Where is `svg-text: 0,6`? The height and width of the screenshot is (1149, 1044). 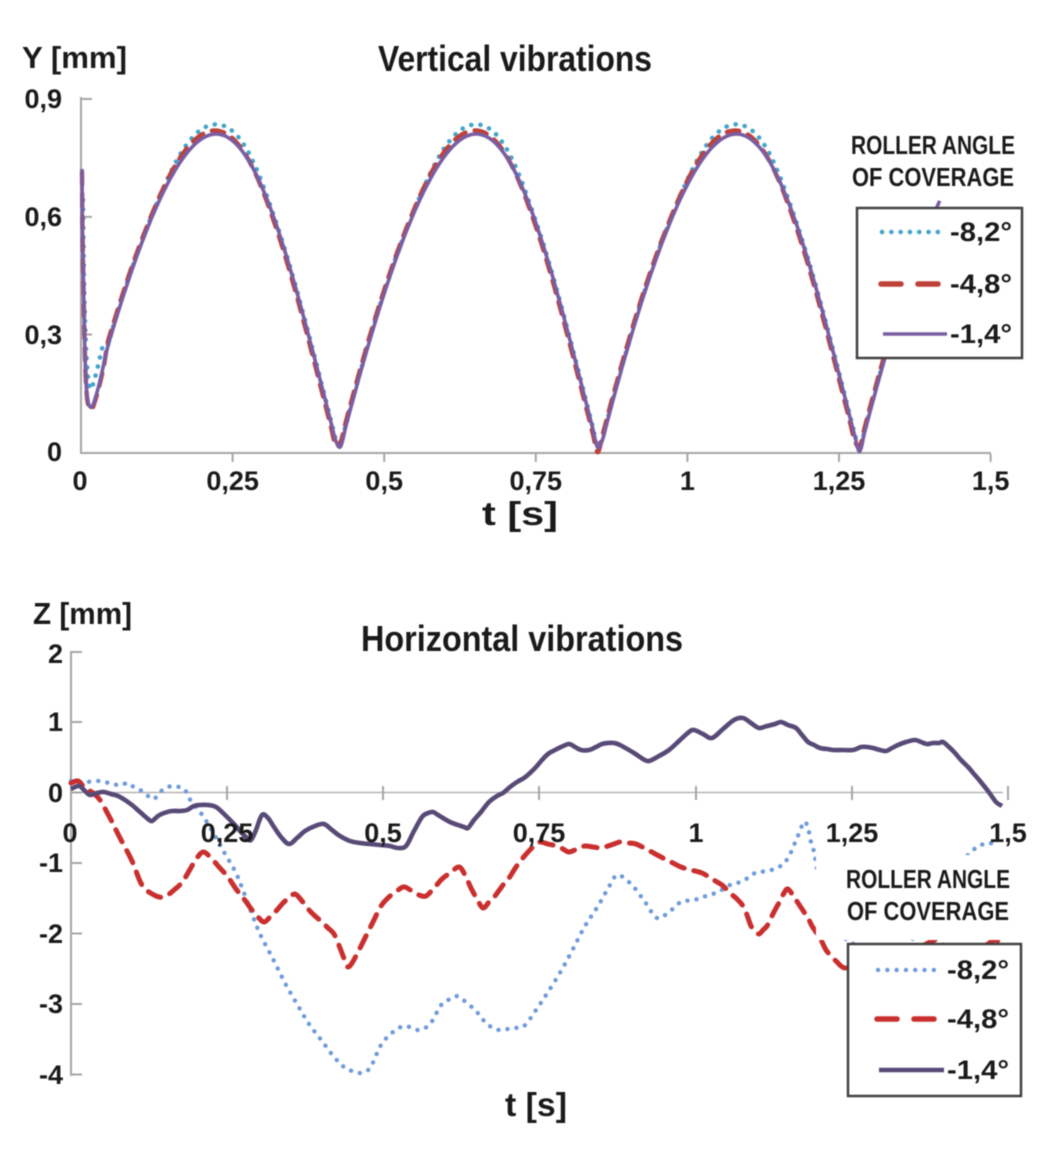
svg-text: 0,6 is located at coordinates (43, 217).